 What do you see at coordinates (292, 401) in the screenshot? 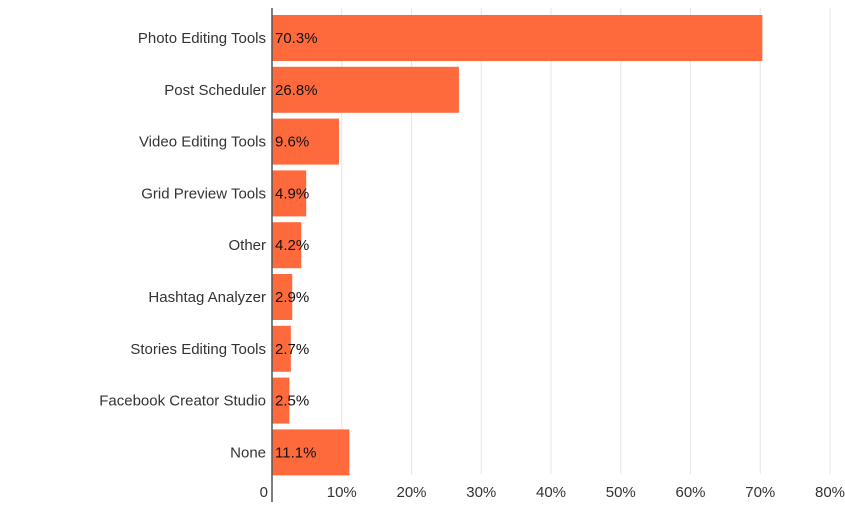
I see `value-label-facebook-creator-studio: 2.5%` at bounding box center [292, 401].